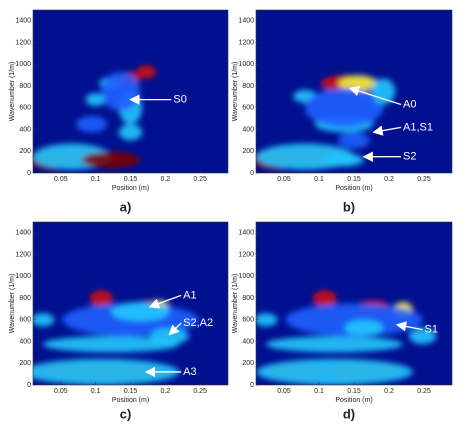 The image size is (474, 428). What do you see at coordinates (198, 323) in the screenshot?
I see `annotation: S2,A2` at bounding box center [198, 323].